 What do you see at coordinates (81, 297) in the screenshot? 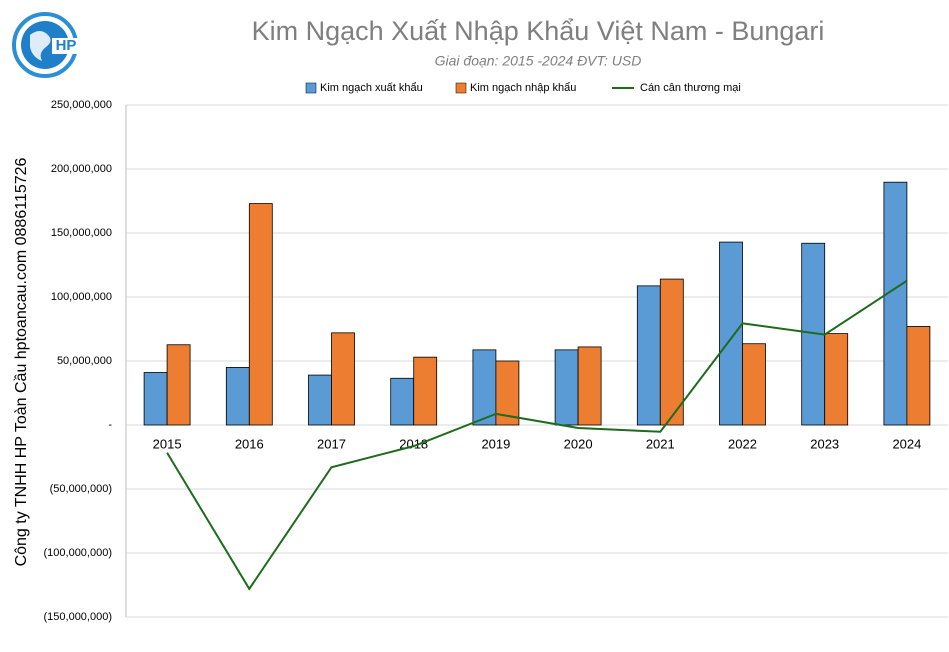
I see `y-tick-label: 100,000,000` at bounding box center [81, 297].